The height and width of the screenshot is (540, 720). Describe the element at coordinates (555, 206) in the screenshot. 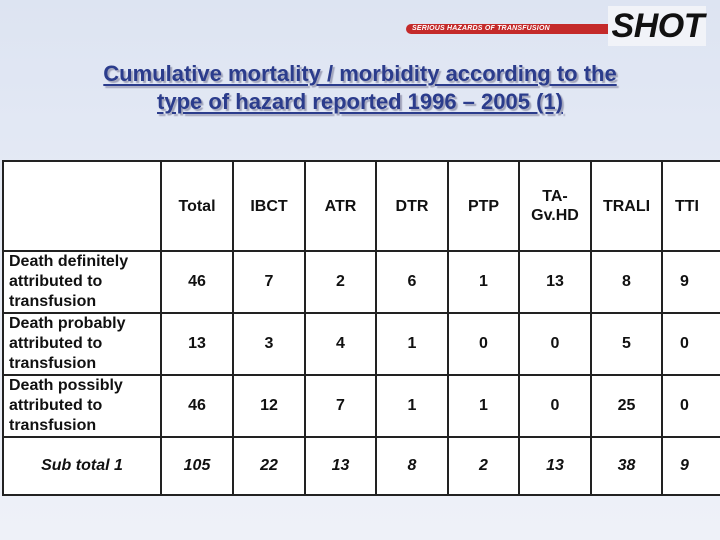

I see `header-cell-ta-gvhd: TA- Gv.HD` at that location.